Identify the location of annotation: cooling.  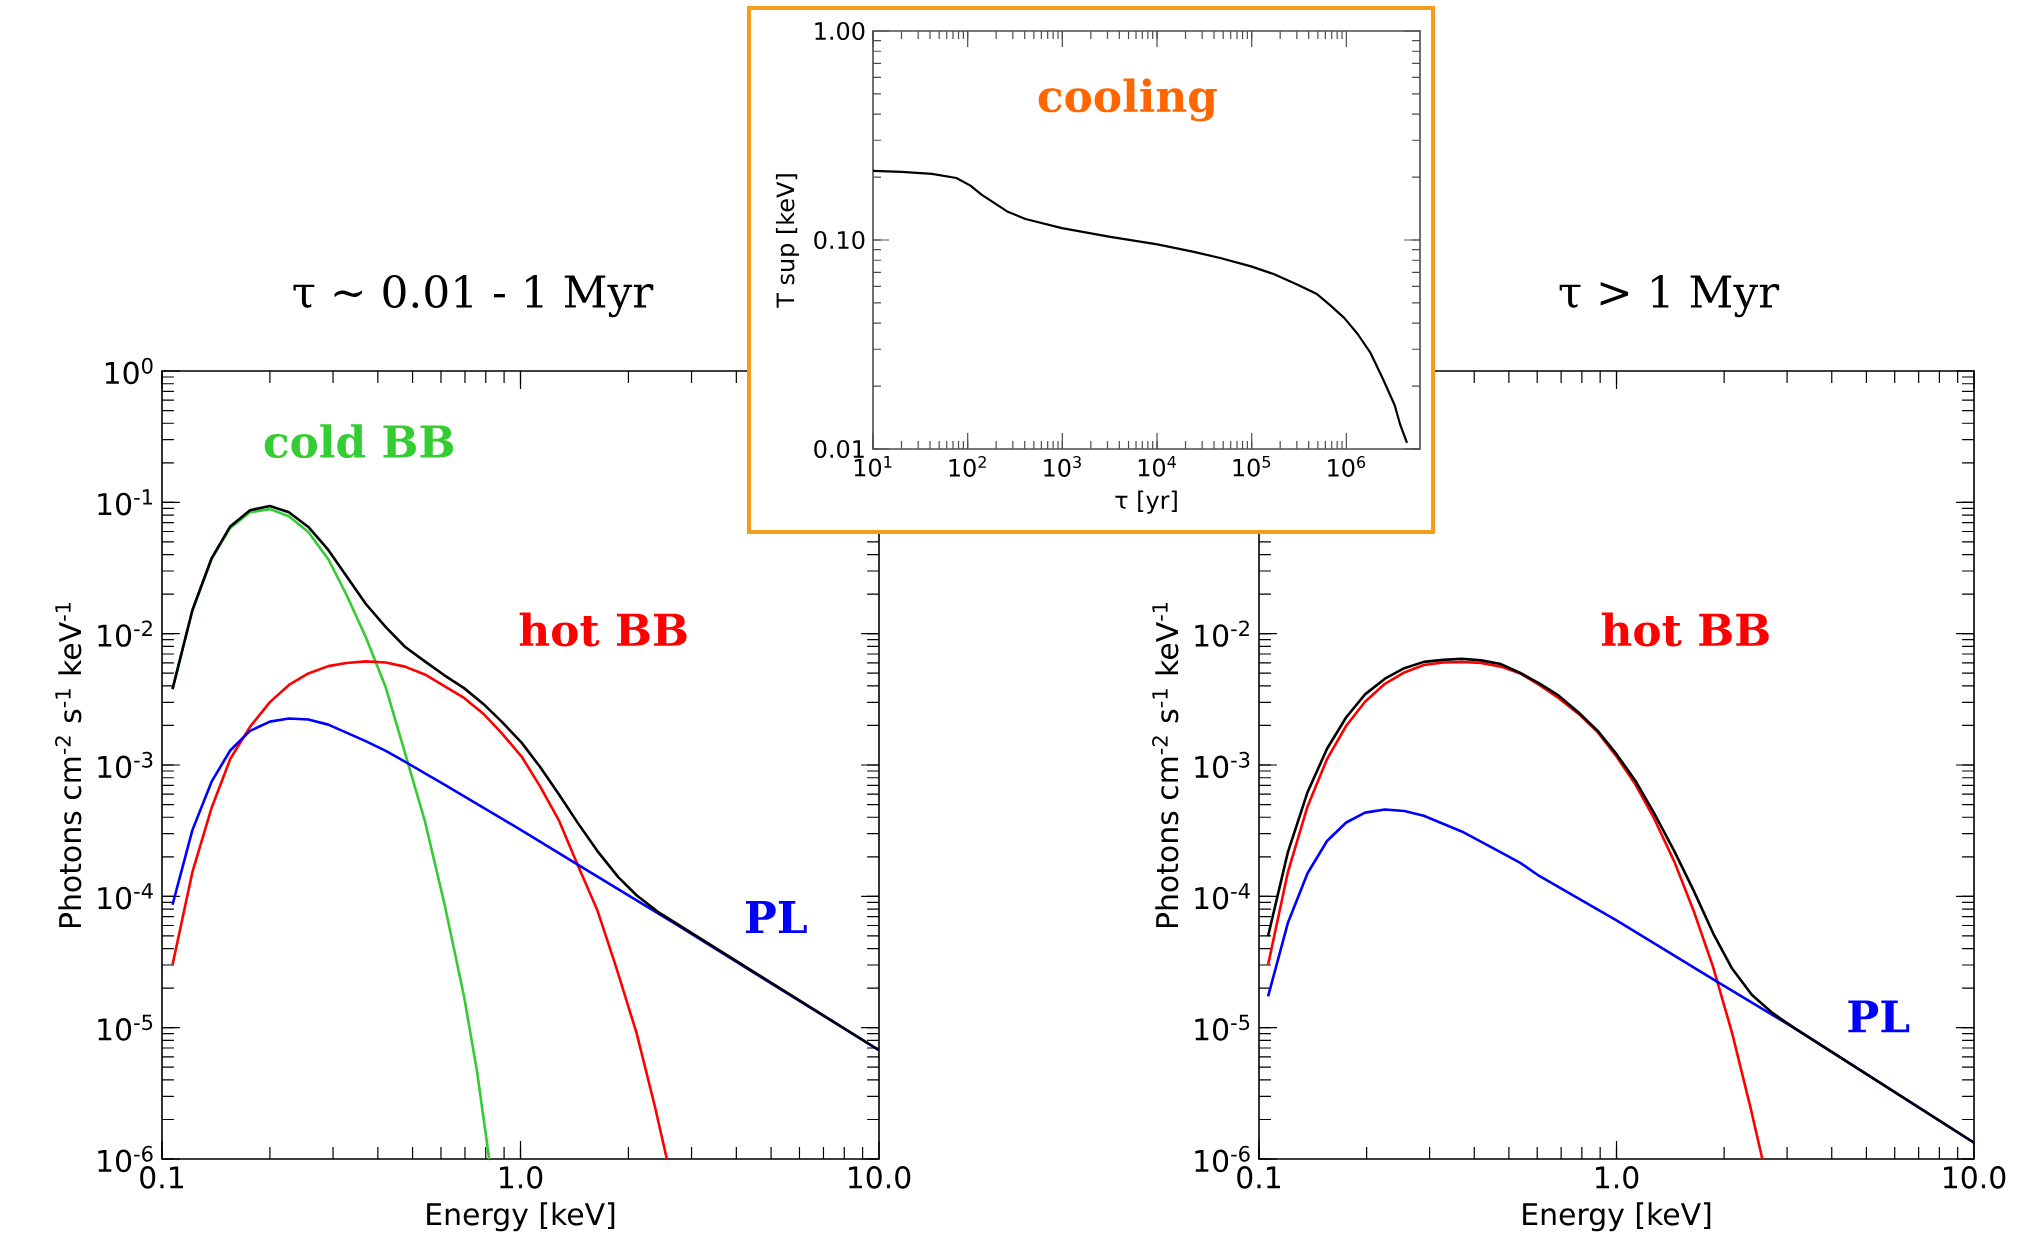
(1127, 100).